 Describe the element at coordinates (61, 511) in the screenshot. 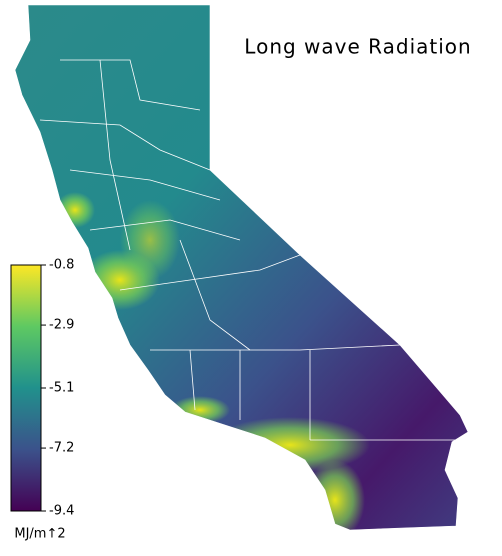

I see `colorbar-tick-label: -9.4` at that location.